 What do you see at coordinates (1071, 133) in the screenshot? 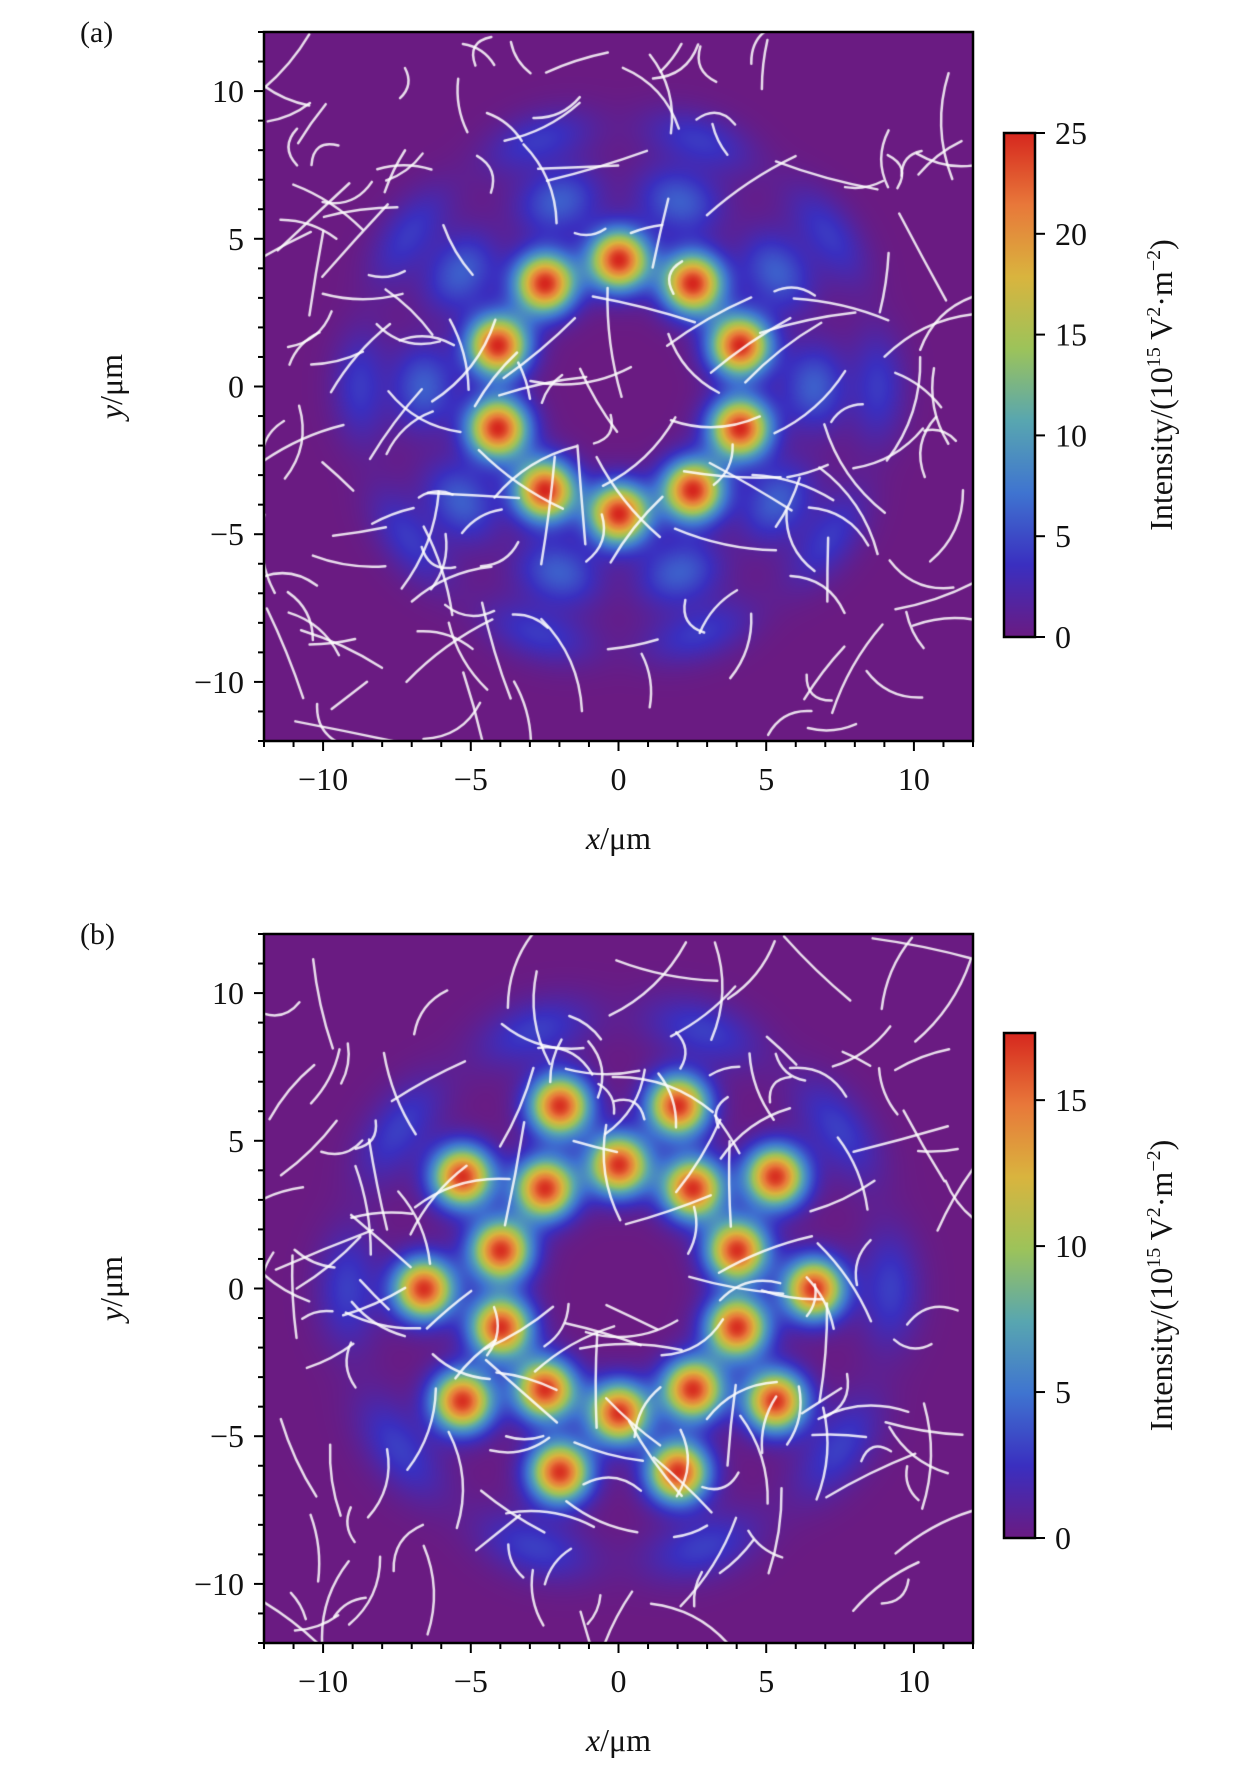
I see `colorbar-tick-label: 25` at bounding box center [1071, 133].